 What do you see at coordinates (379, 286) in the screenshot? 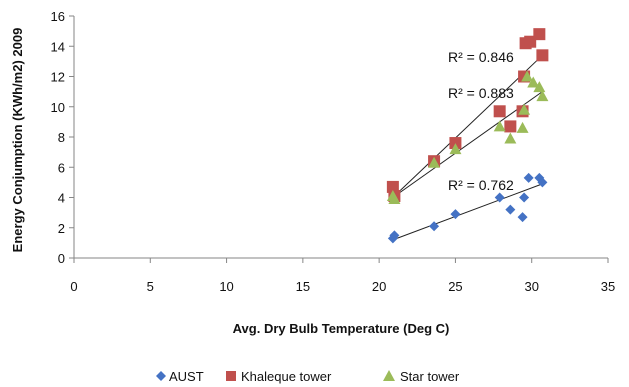
I see `x-tick-label: 20` at bounding box center [379, 286].